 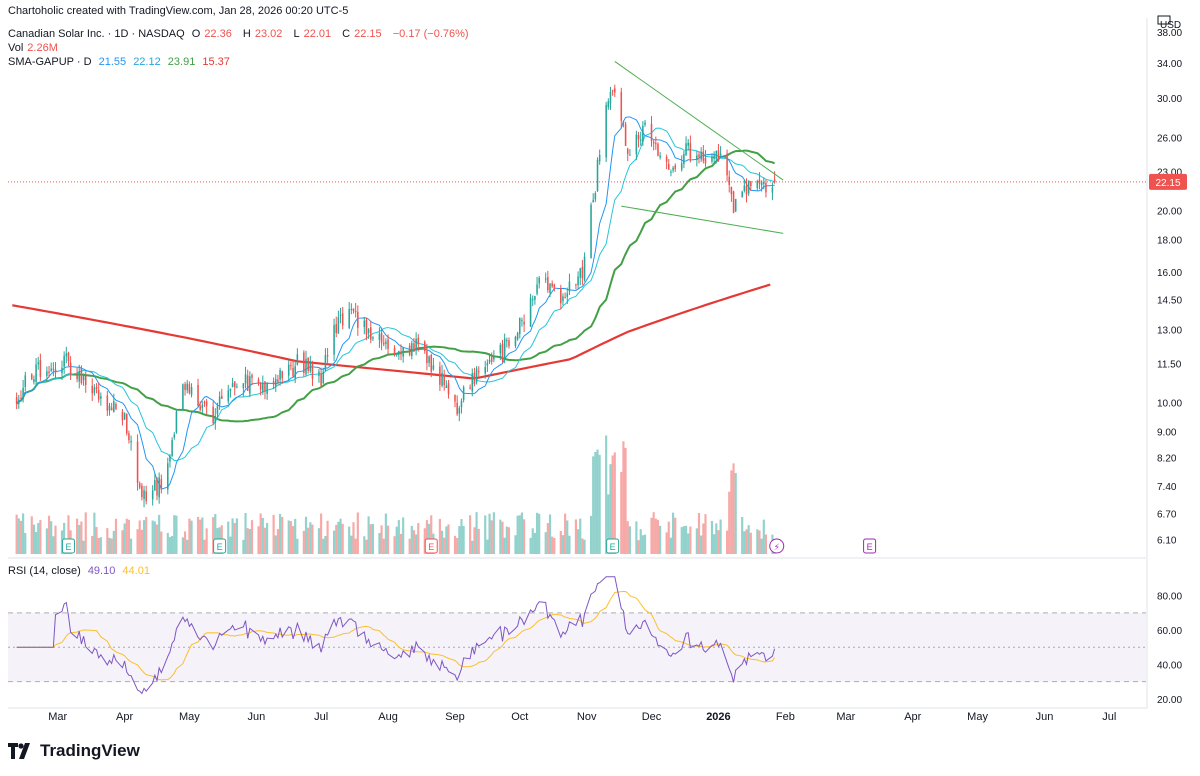 What do you see at coordinates (74, 751) in the screenshot?
I see `tradingview-logo: TradingView` at bounding box center [74, 751].